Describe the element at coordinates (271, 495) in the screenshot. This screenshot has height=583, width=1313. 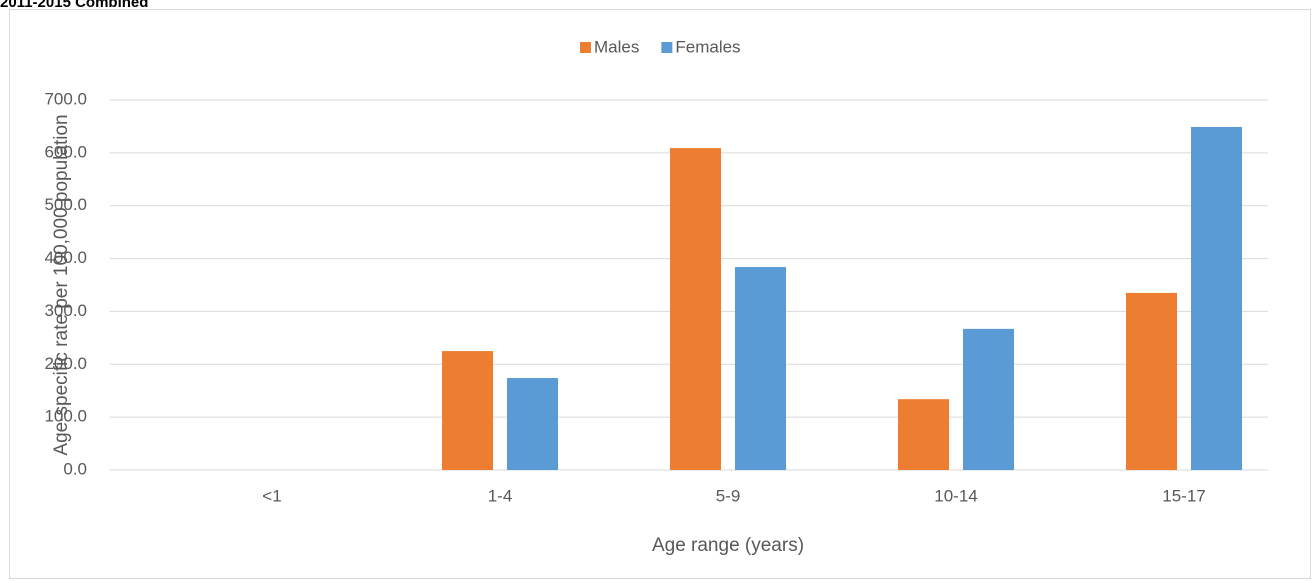
I see `x-tick-label: <1` at that location.